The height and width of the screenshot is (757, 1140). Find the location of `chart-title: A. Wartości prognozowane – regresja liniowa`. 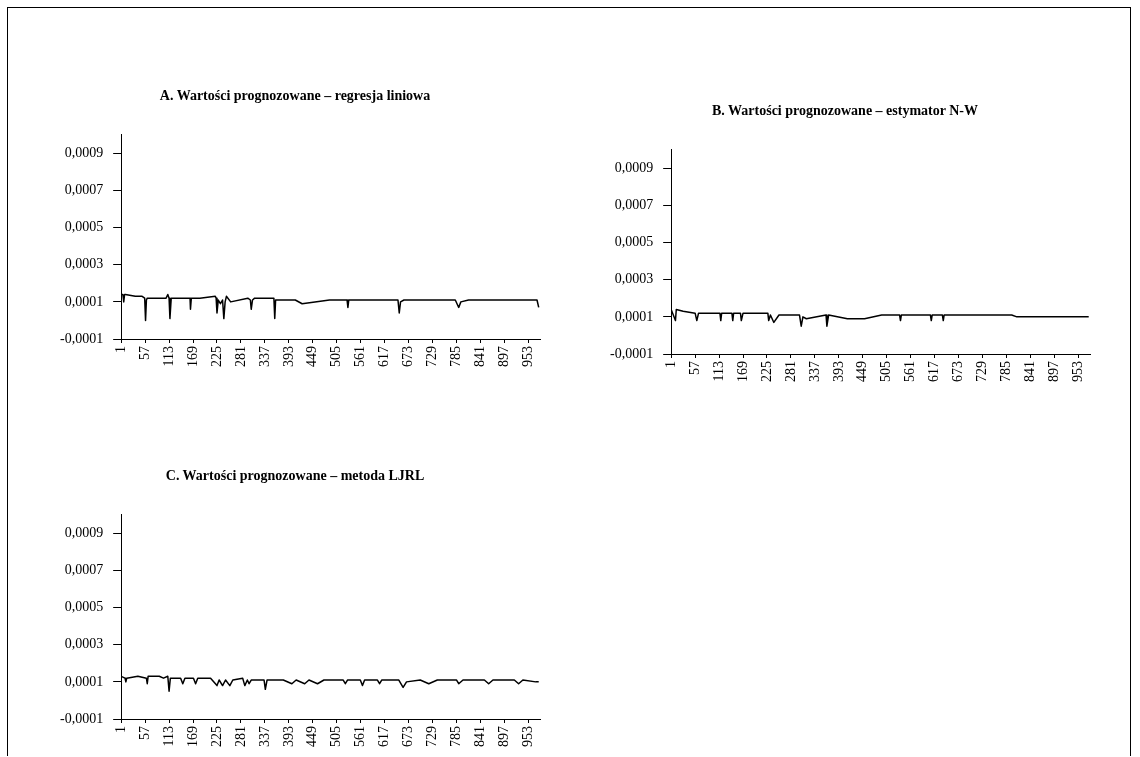

chart-title: A. Wartości prognozowane – regresja liniowa is located at coordinates (295, 96).